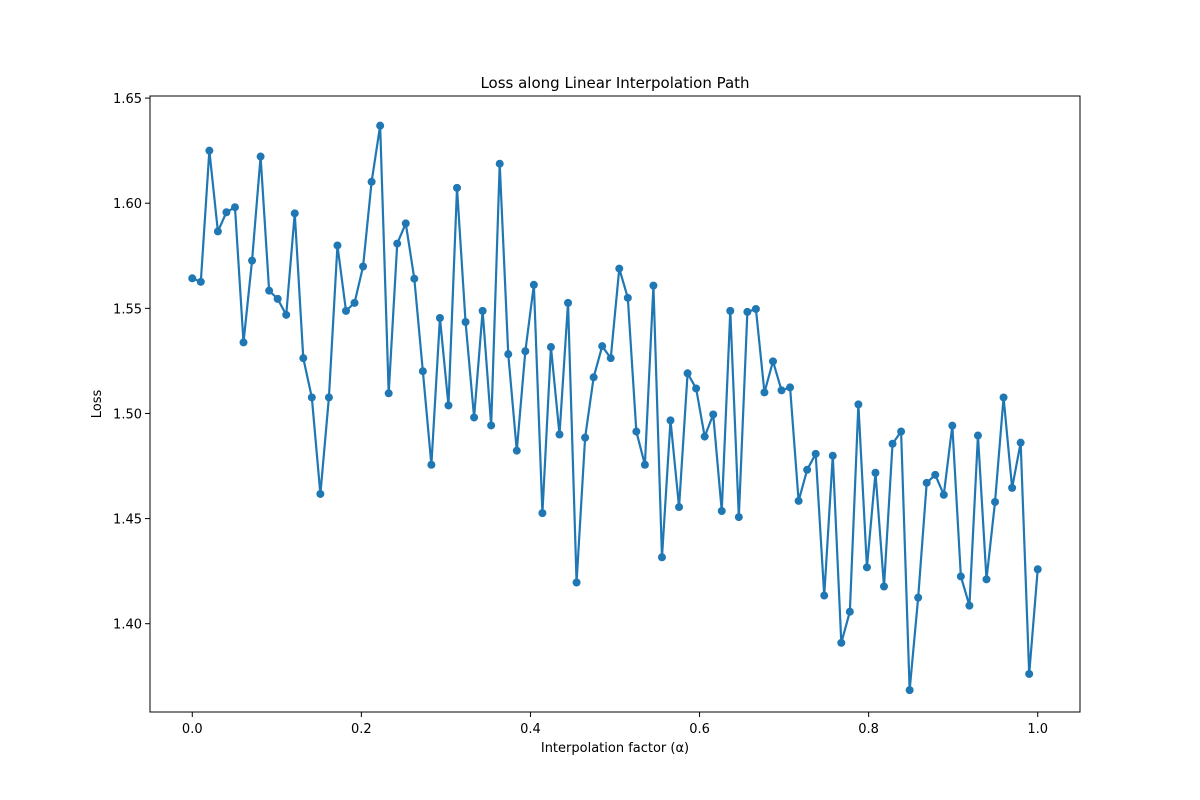 The image size is (1200, 800). I want to click on y-tick-label: 1.55, so click(127, 309).